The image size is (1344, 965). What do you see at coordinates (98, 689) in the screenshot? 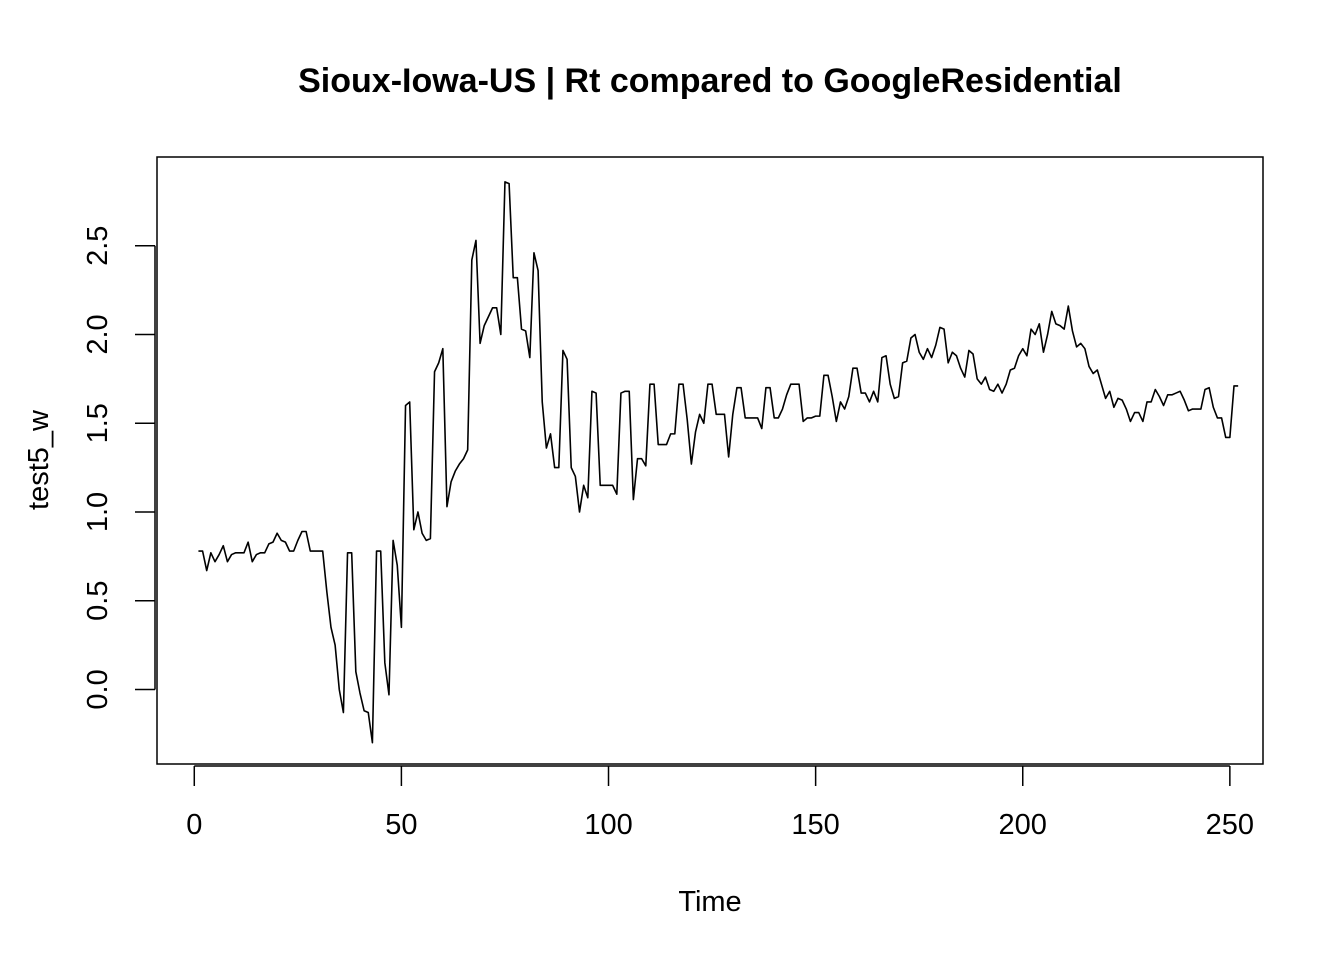
I see `y-tick-label: 0.0` at bounding box center [98, 689].